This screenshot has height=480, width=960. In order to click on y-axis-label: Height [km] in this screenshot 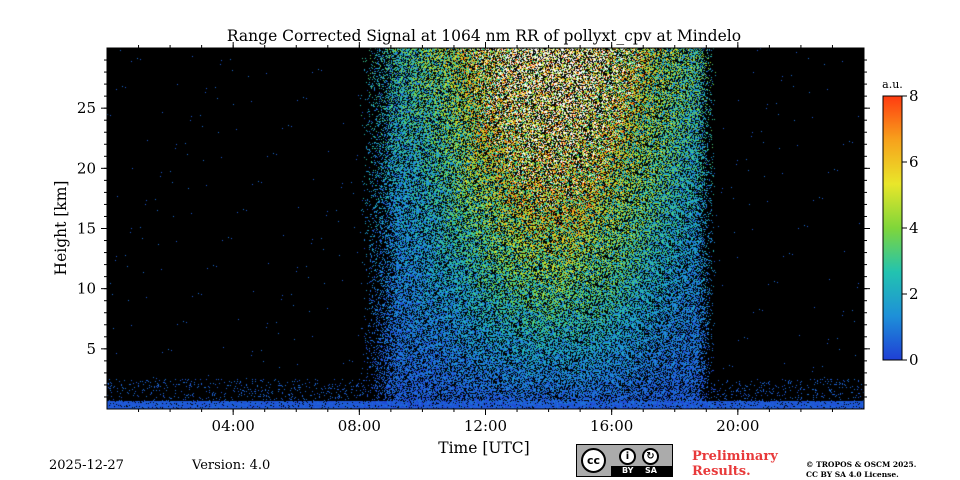, I will do `click(61, 228)`.